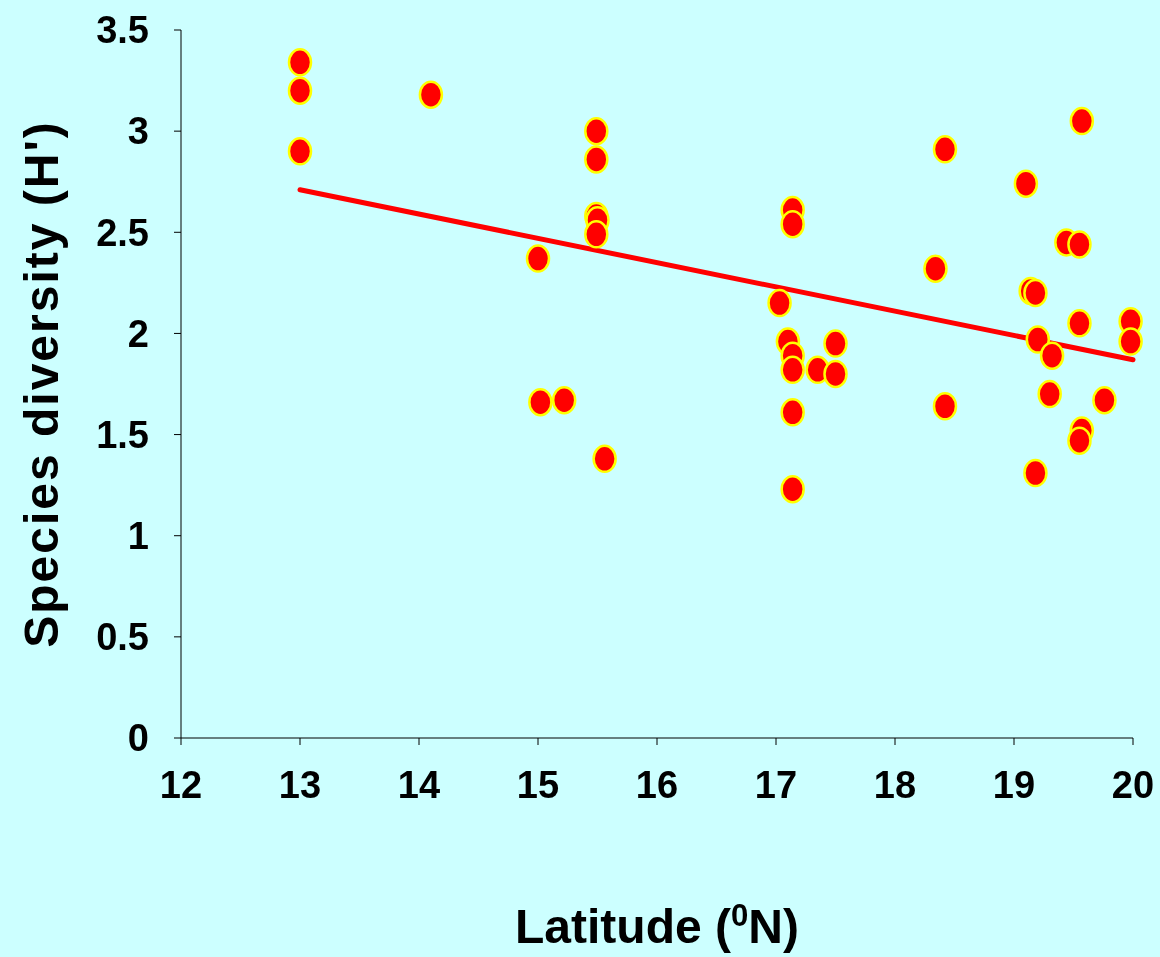  Describe the element at coordinates (419, 785) in the screenshot. I see `x-tick-label: 14` at that location.